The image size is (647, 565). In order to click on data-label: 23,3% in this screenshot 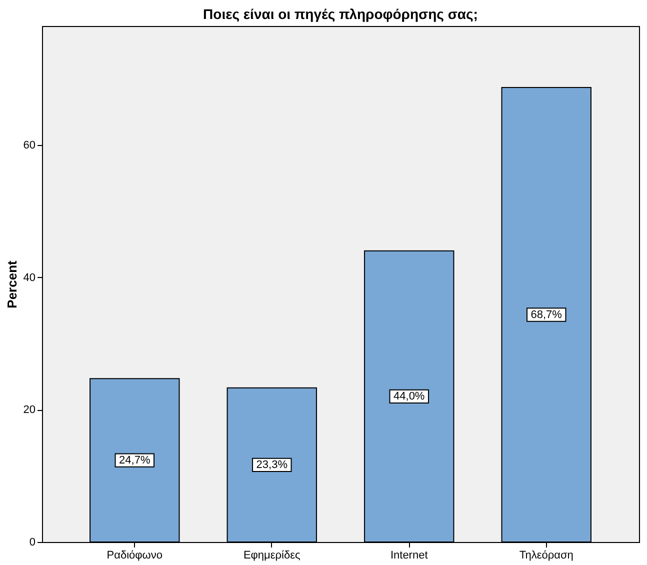, I will do `click(272, 464)`.